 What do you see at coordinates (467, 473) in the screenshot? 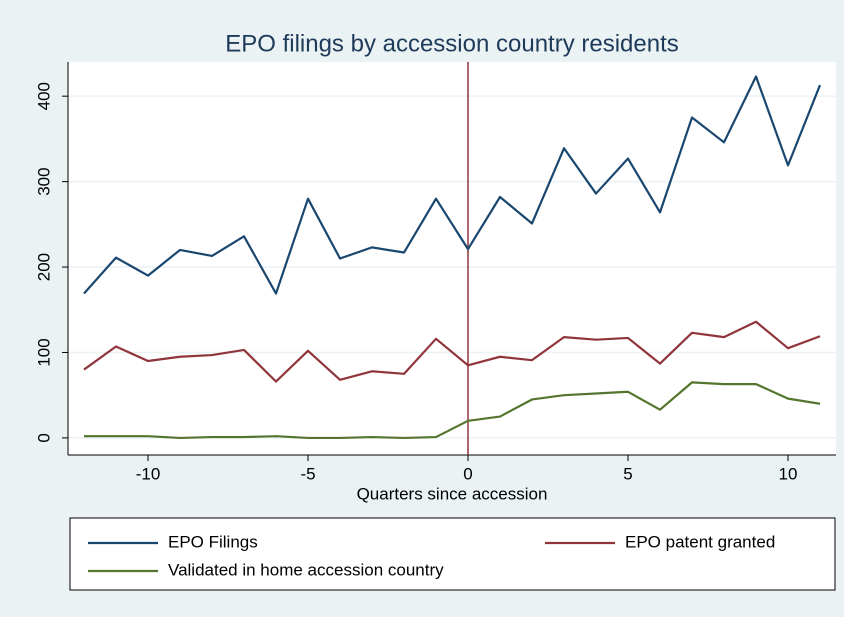
I see `x-tick-label: 0` at bounding box center [467, 473].